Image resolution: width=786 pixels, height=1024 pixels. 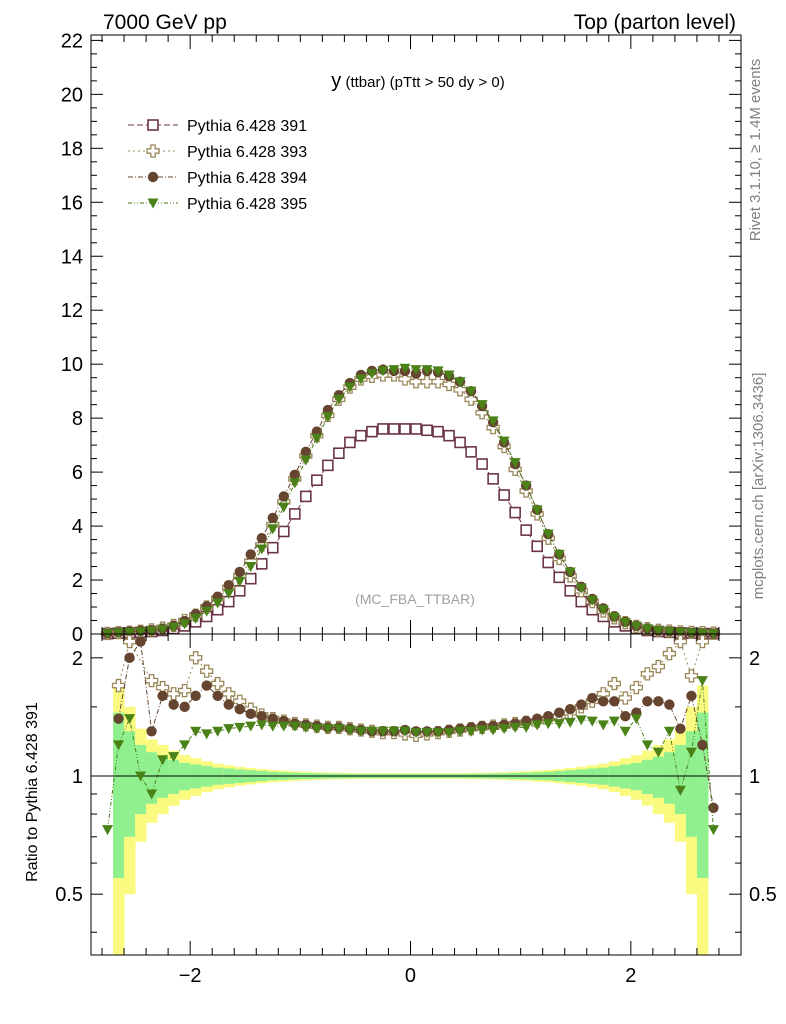 I want to click on analysis-watermark: (MC_FBA_TTBAR), so click(x=415, y=599).